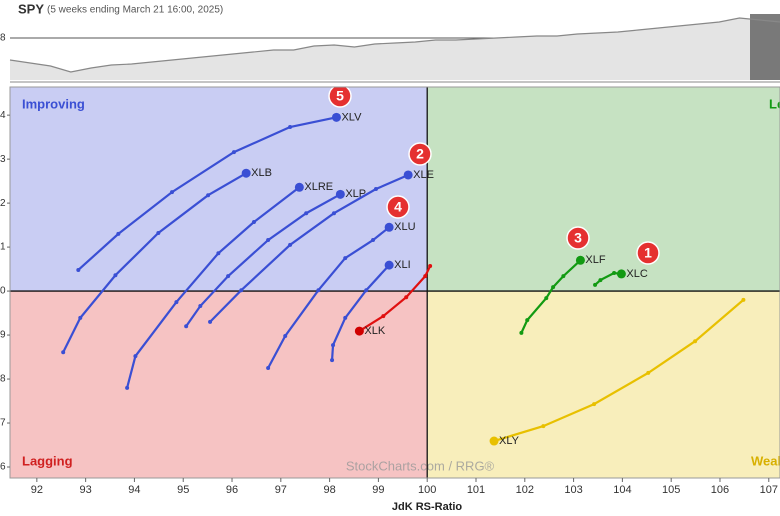 The height and width of the screenshot is (516, 780). I want to click on annotation-label: 5, so click(340, 96).